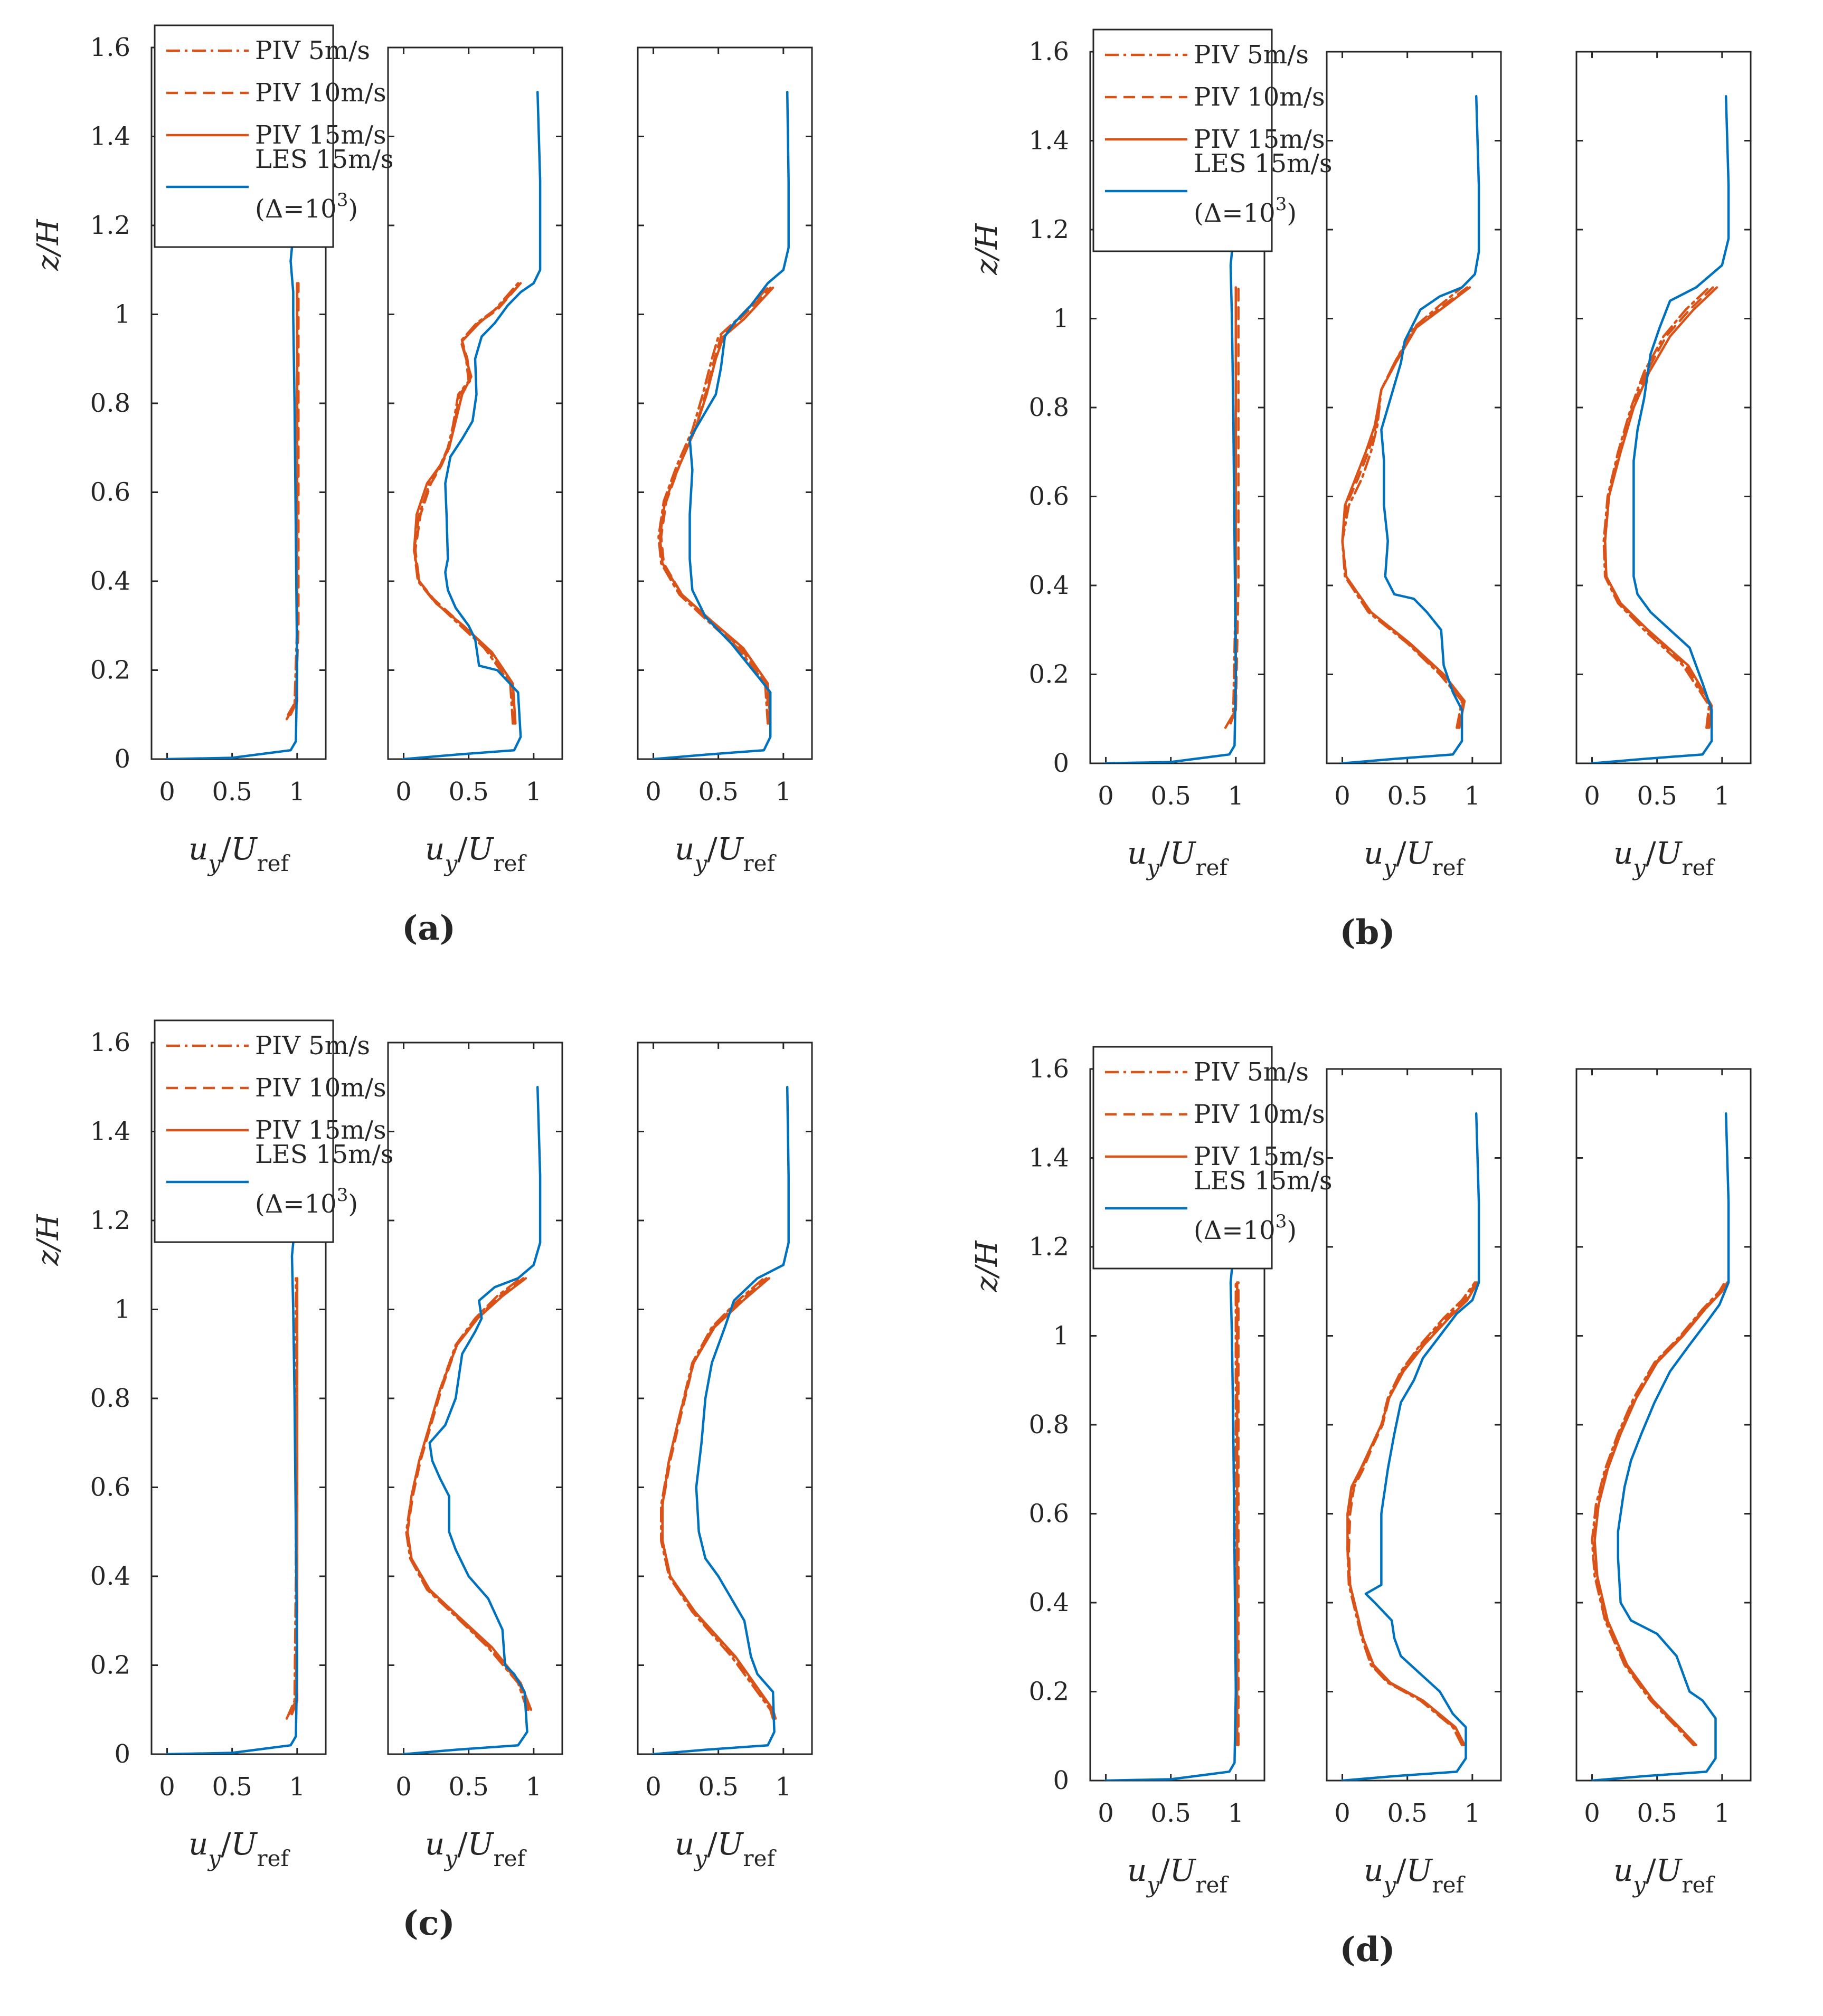 The image size is (1823, 2016). Describe the element at coordinates (122, 1309) in the screenshot. I see `y-tick-label: 1` at that location.